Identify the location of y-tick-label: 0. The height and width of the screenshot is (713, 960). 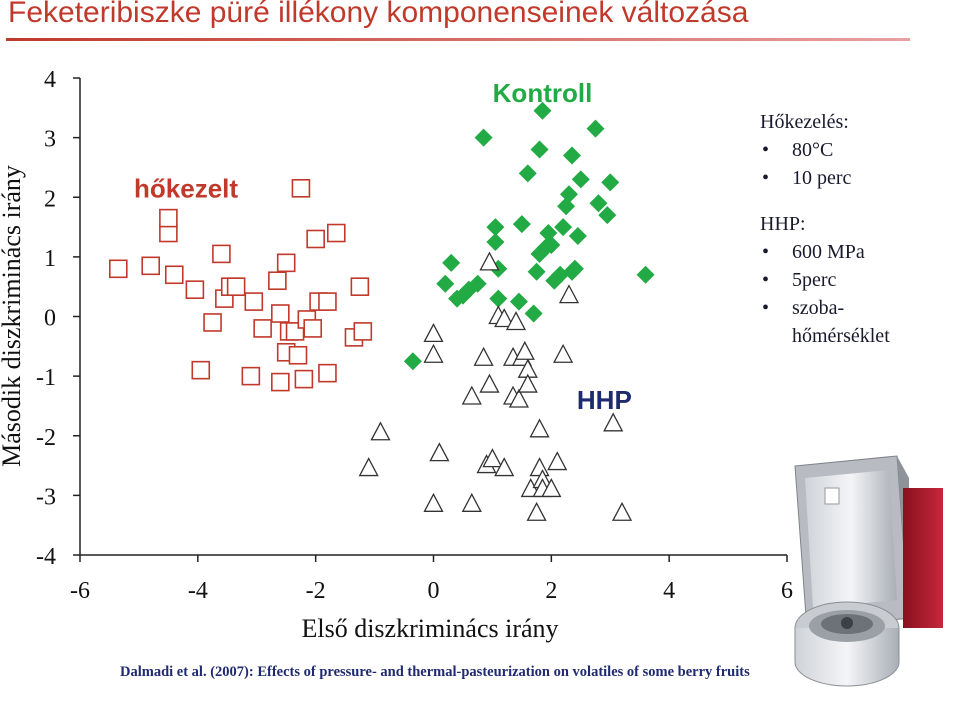
(50, 319).